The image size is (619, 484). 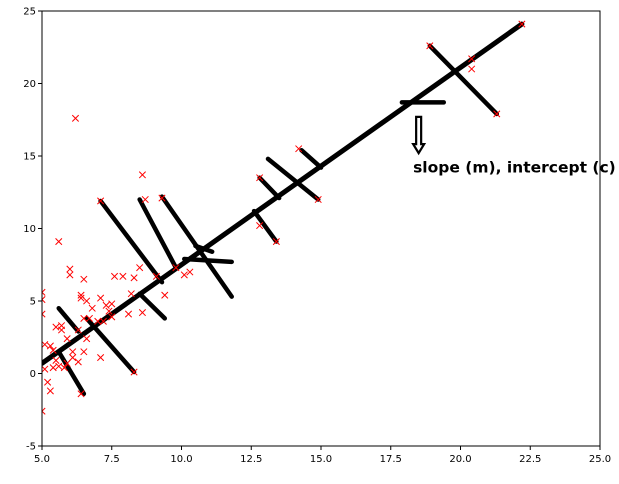 I want to click on x-tick-label: 7.5, so click(x=112, y=459).